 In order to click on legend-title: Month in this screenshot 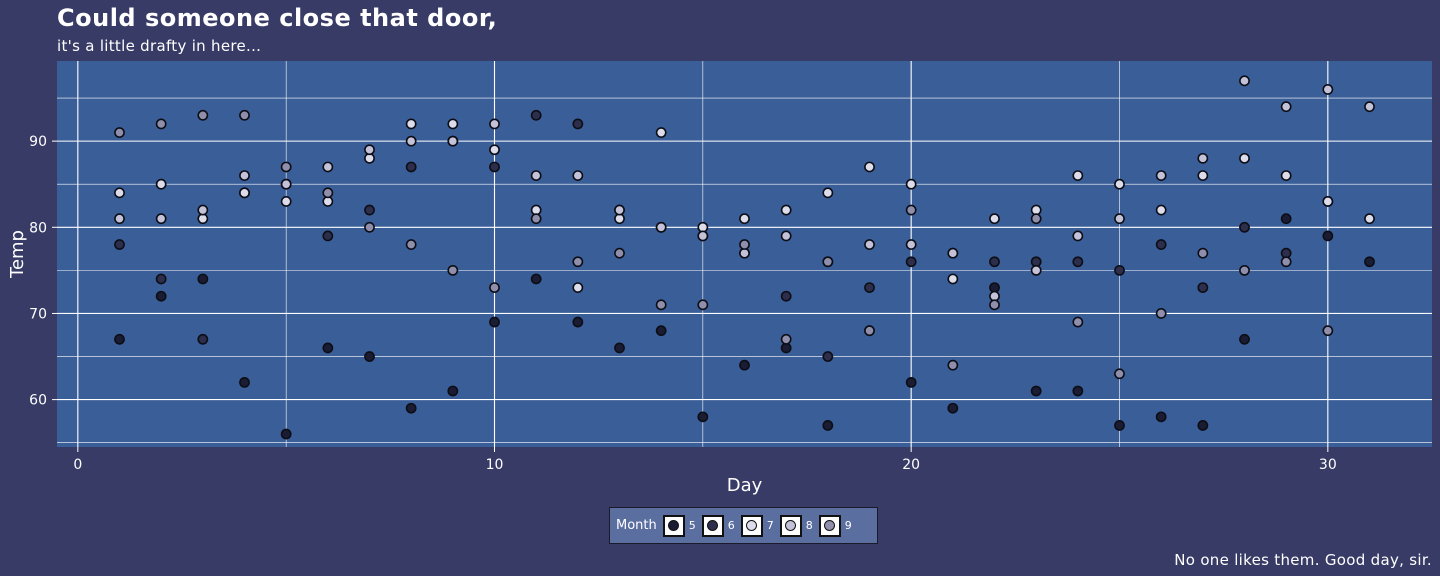, I will do `click(636, 525)`.